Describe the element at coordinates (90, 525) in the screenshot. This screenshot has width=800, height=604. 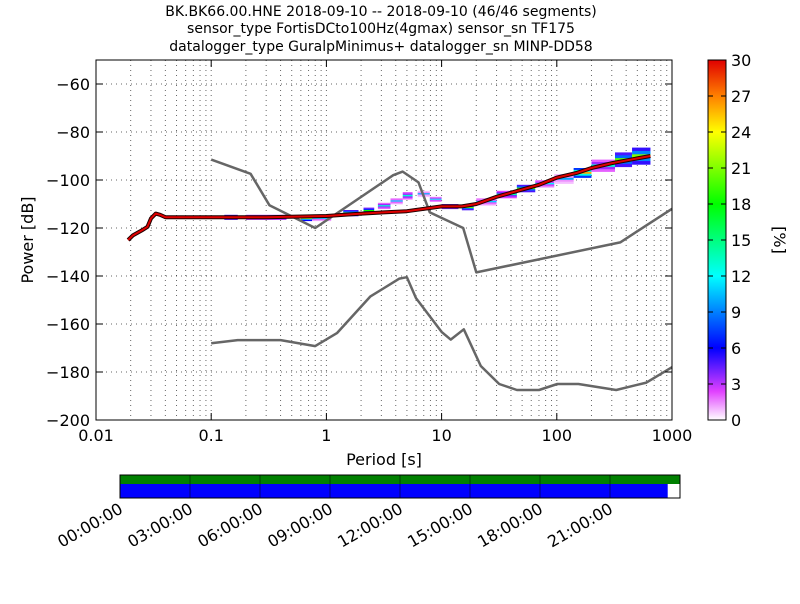
I see `timeline-tick-label: 00:00:00` at that location.